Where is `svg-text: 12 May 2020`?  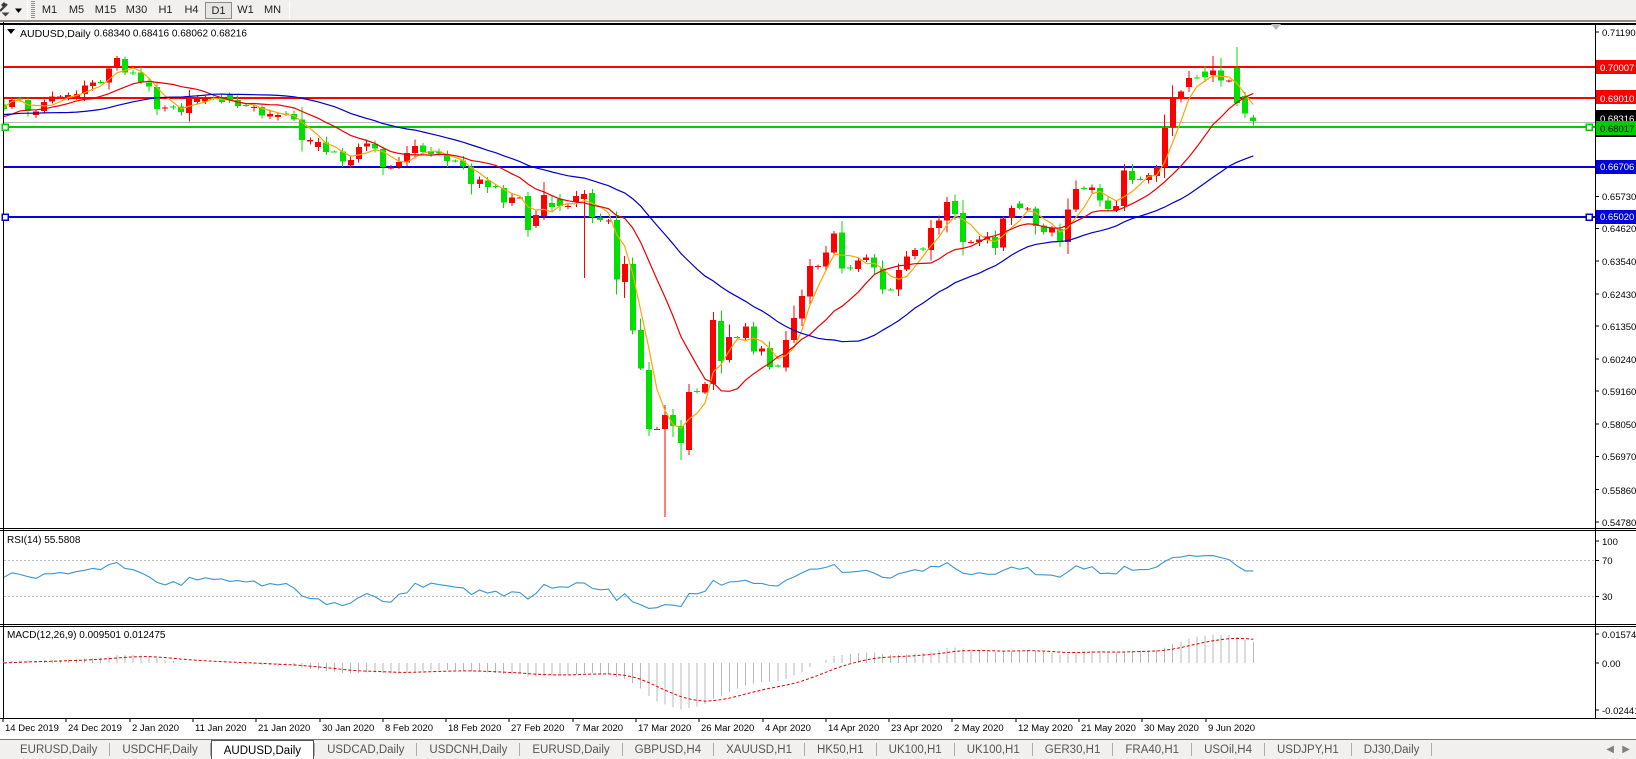 svg-text: 12 May 2020 is located at coordinates (1045, 728).